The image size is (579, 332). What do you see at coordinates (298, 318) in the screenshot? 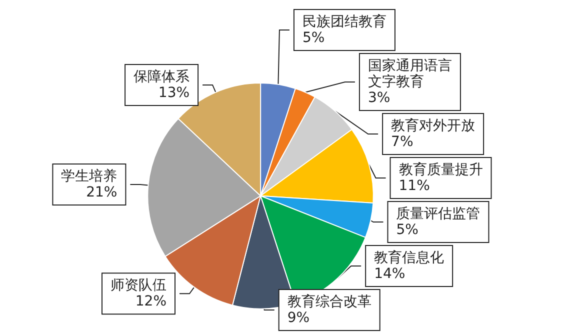
I see `data-label: 9%` at bounding box center [298, 318].